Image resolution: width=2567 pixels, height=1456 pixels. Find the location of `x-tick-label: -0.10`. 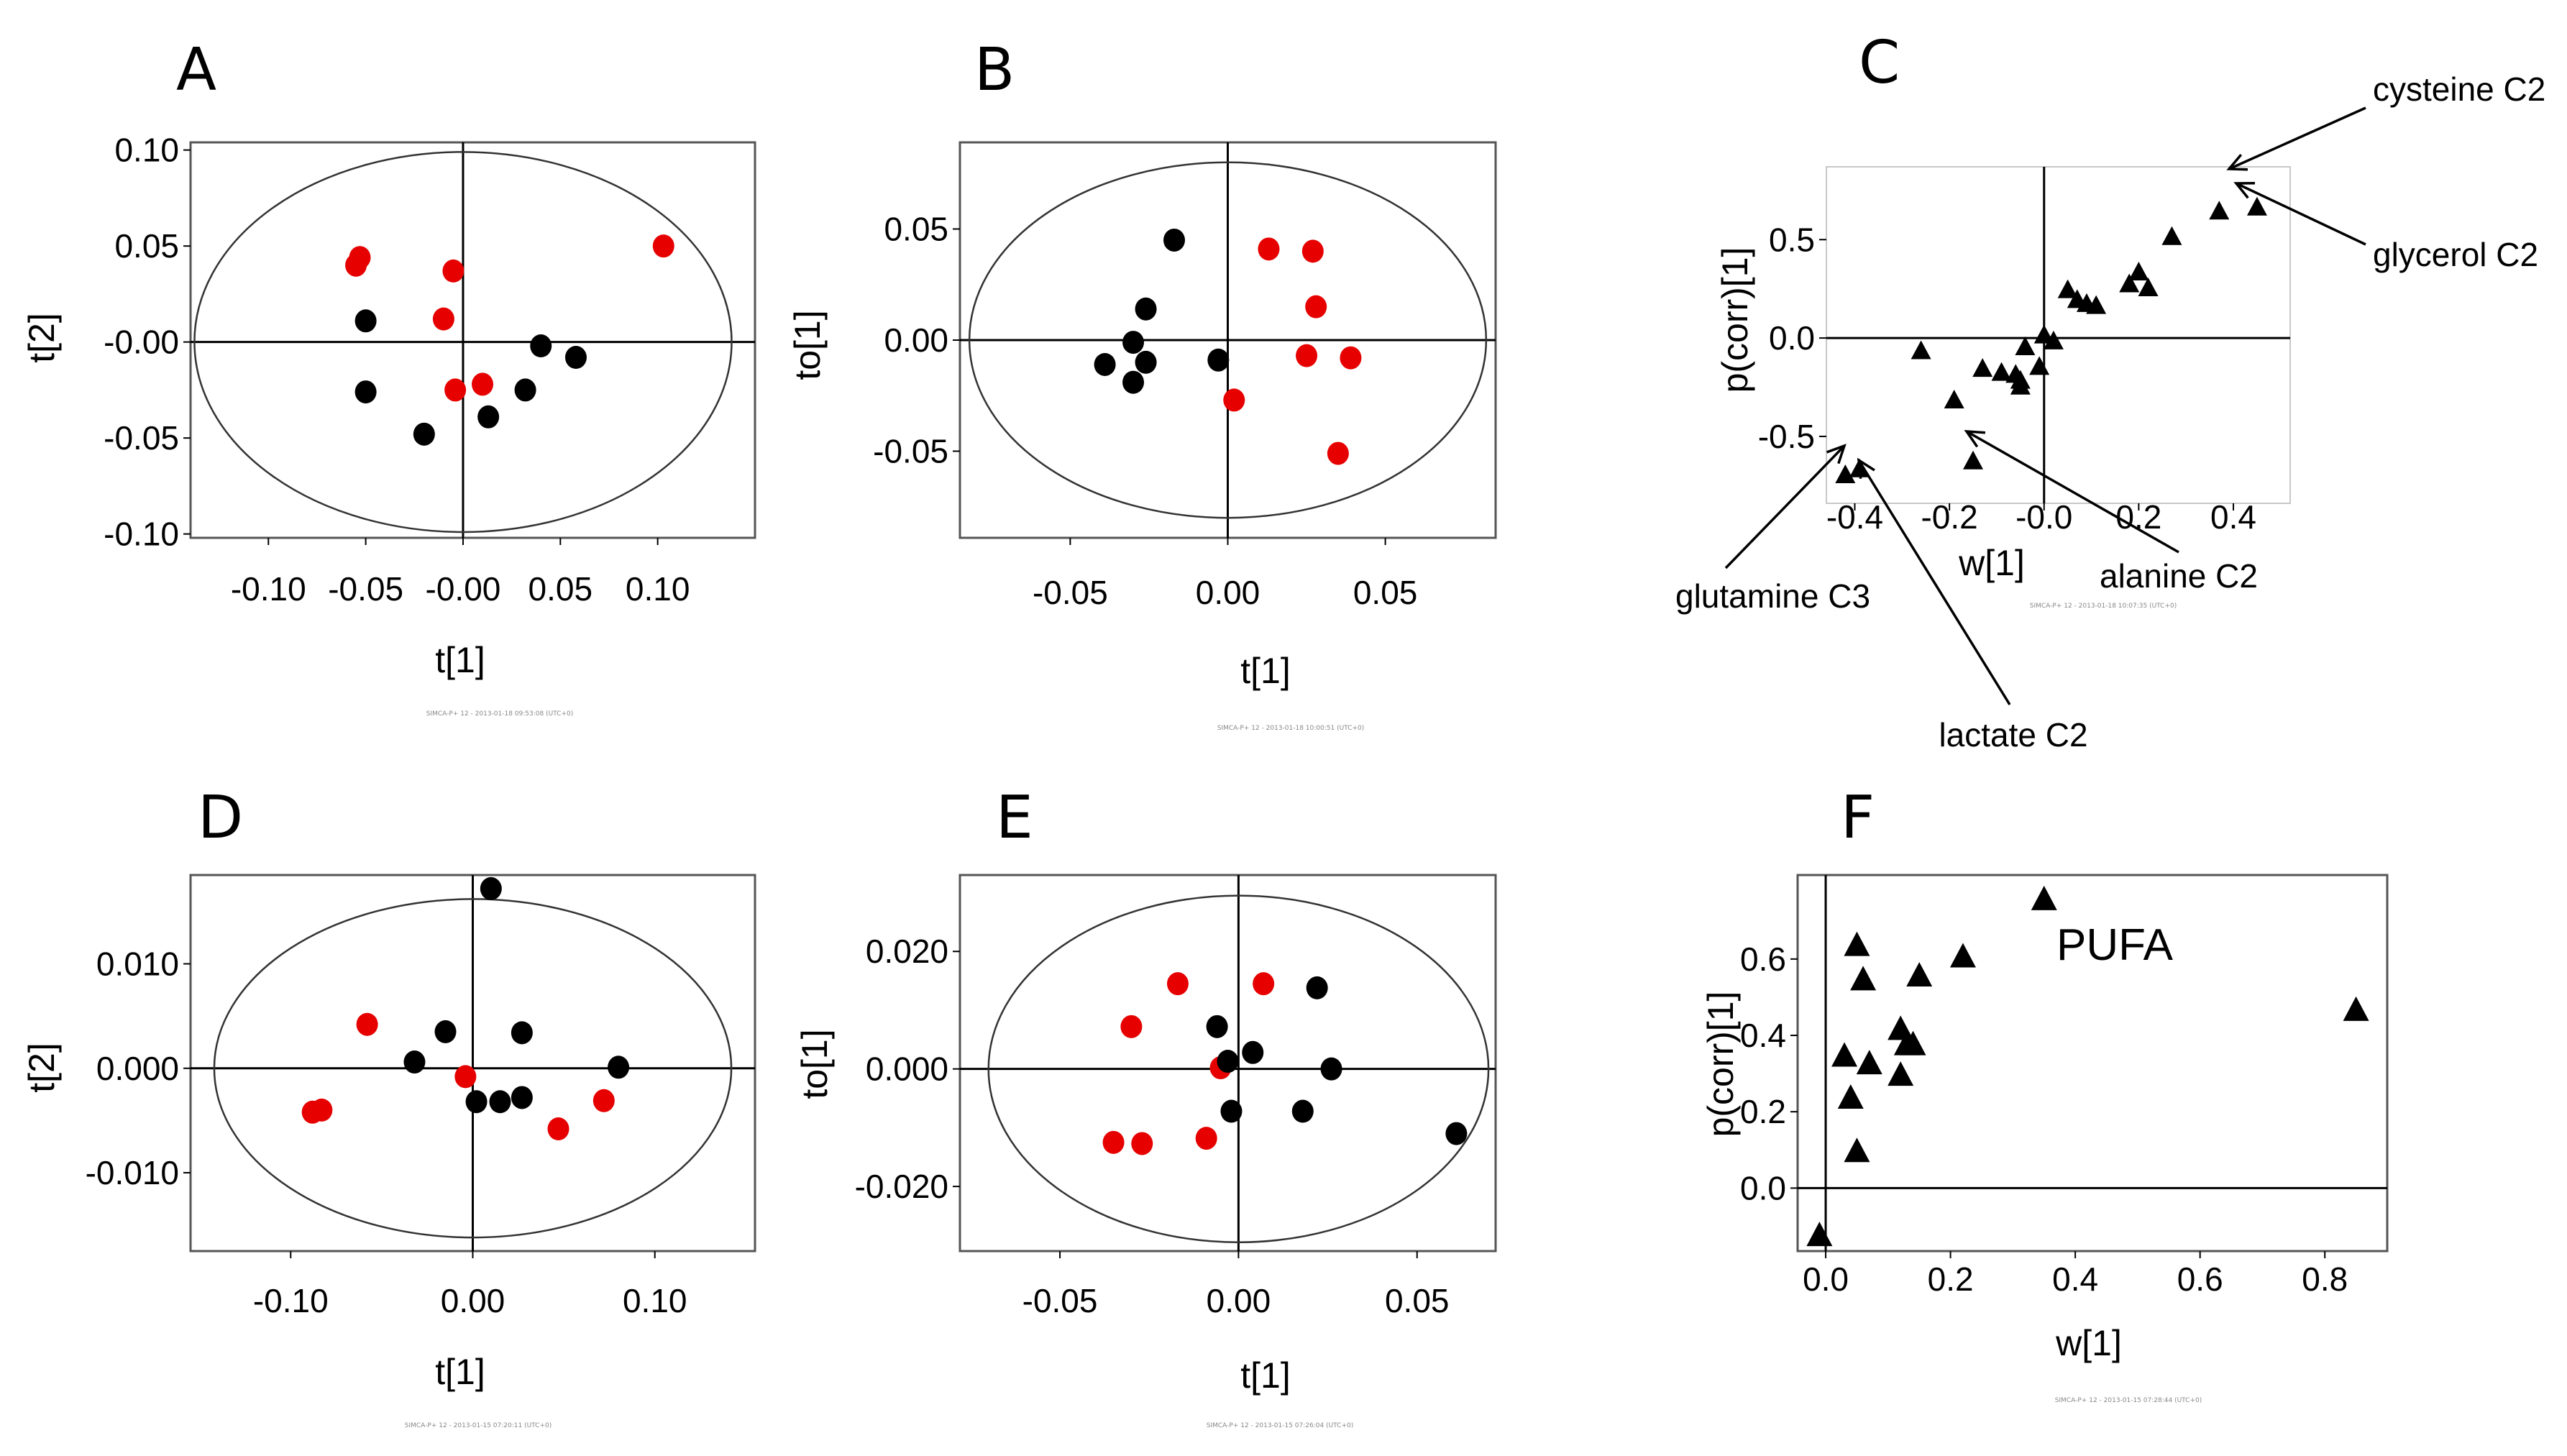

x-tick-label: -0.10 is located at coordinates (291, 1300).